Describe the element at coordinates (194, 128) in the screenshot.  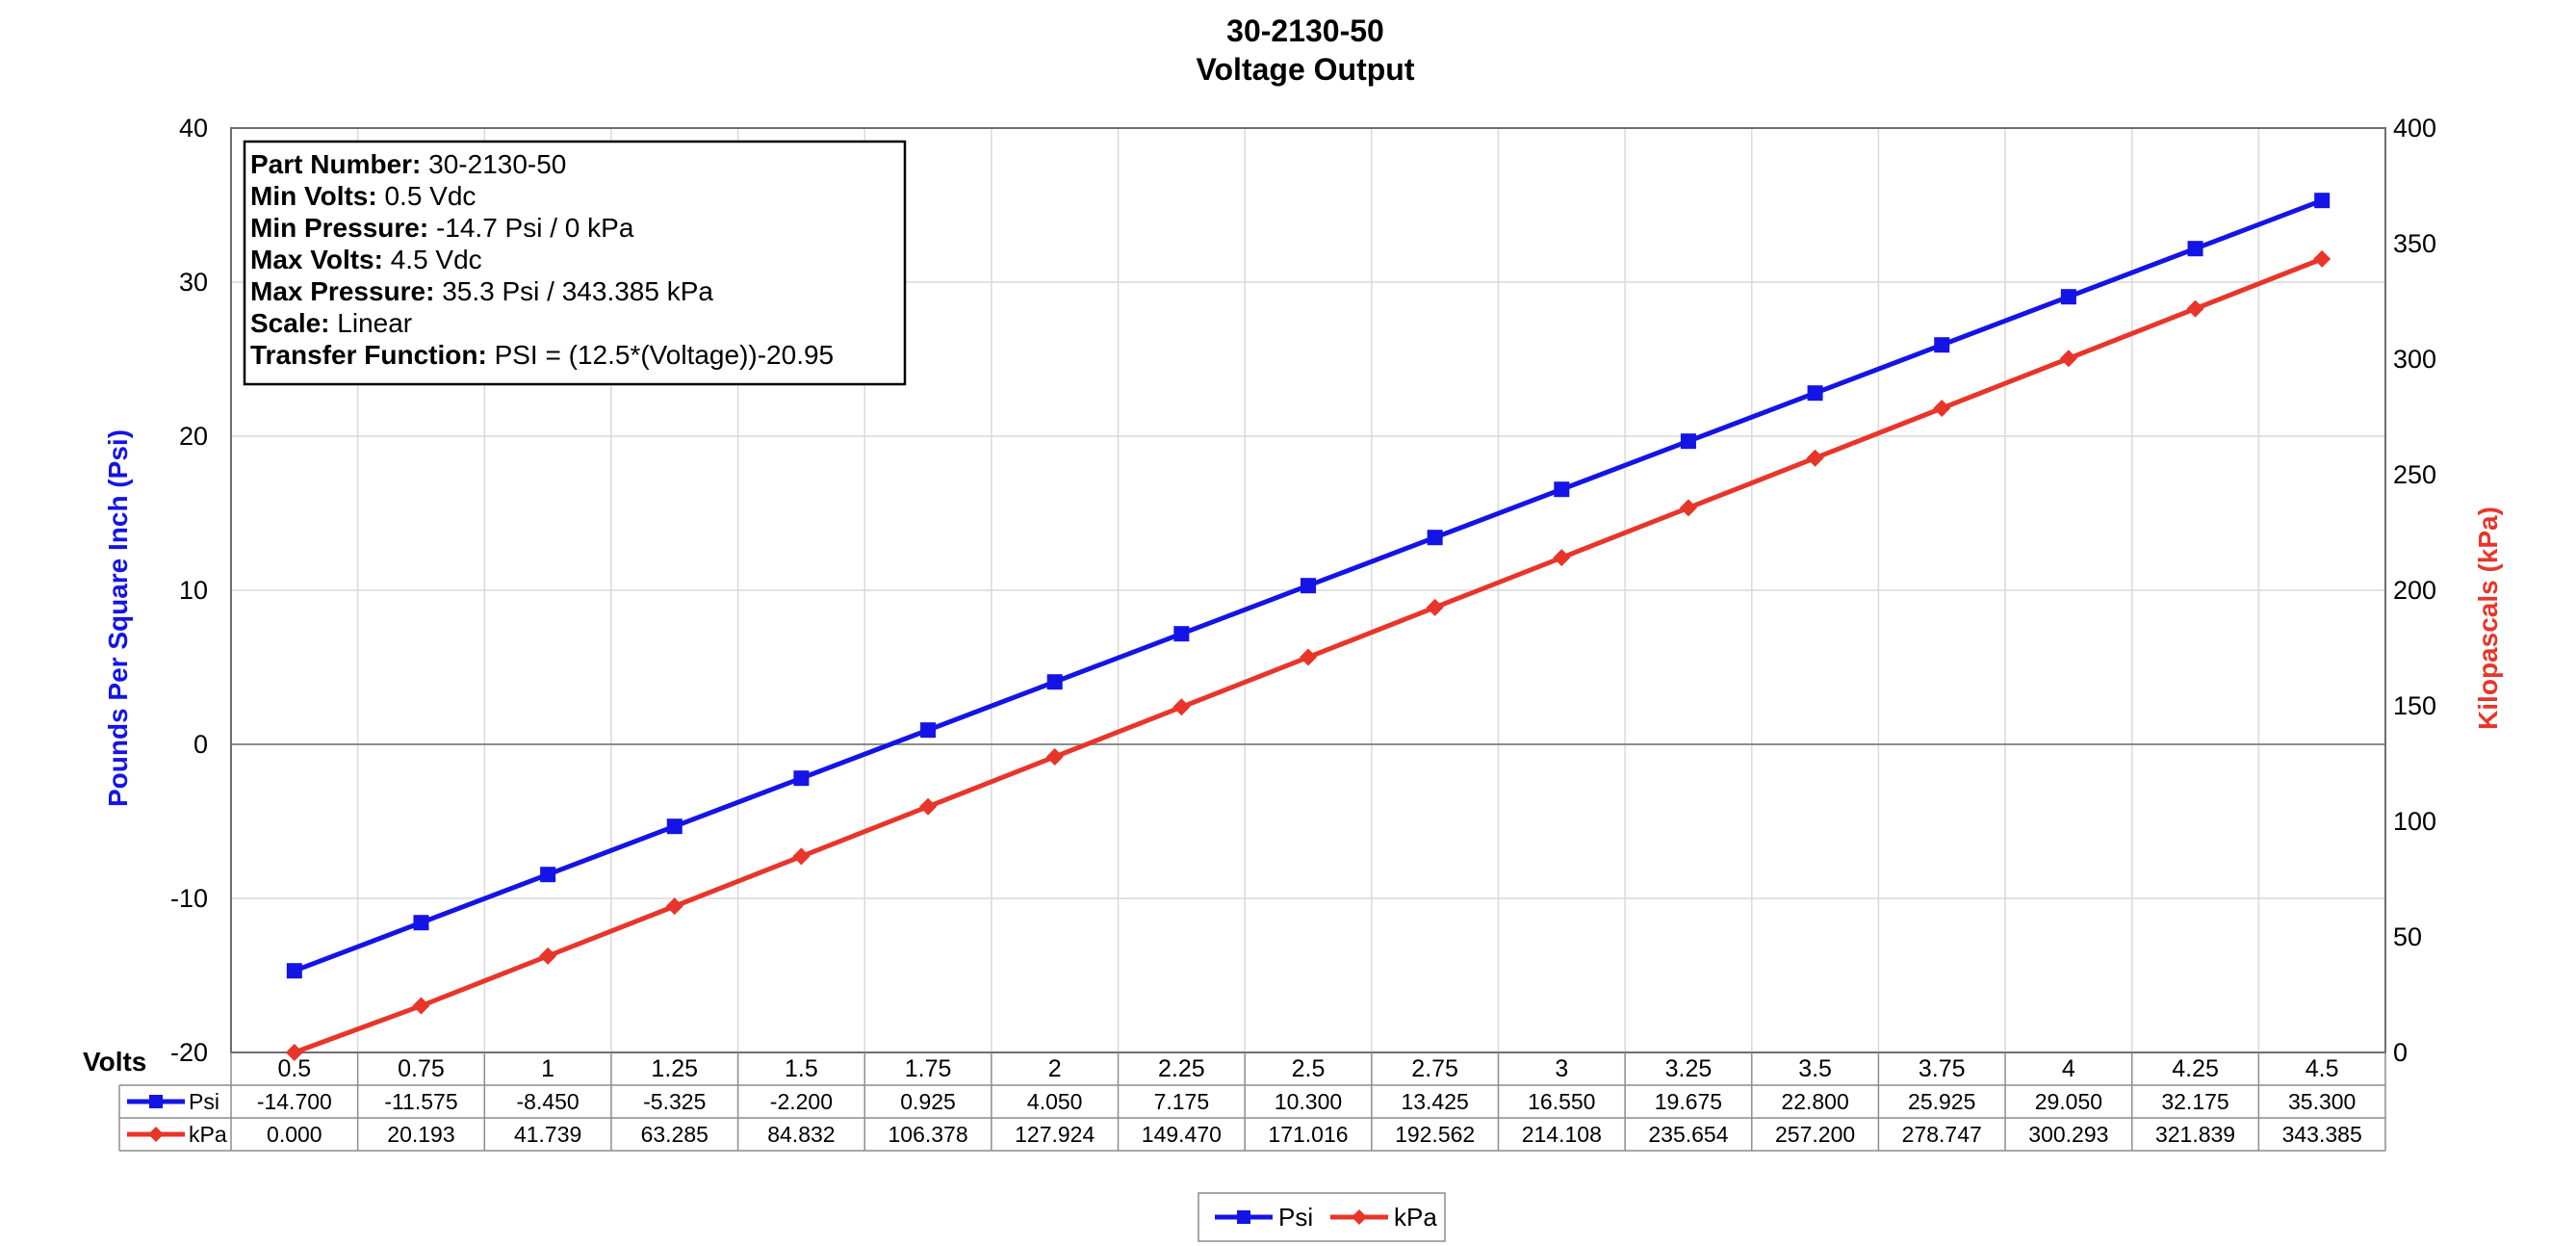
I see `y-left-tick-label: 40` at that location.